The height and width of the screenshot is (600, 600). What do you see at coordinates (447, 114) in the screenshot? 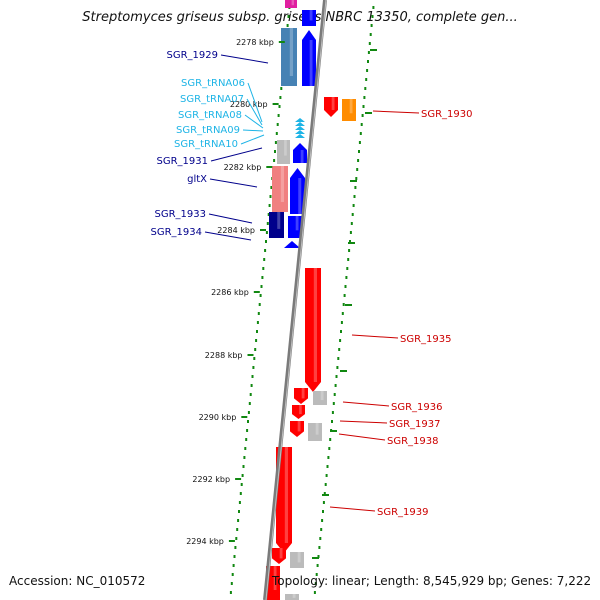
I see `feature-label-sgr_1930: SGR_1930` at bounding box center [447, 114].